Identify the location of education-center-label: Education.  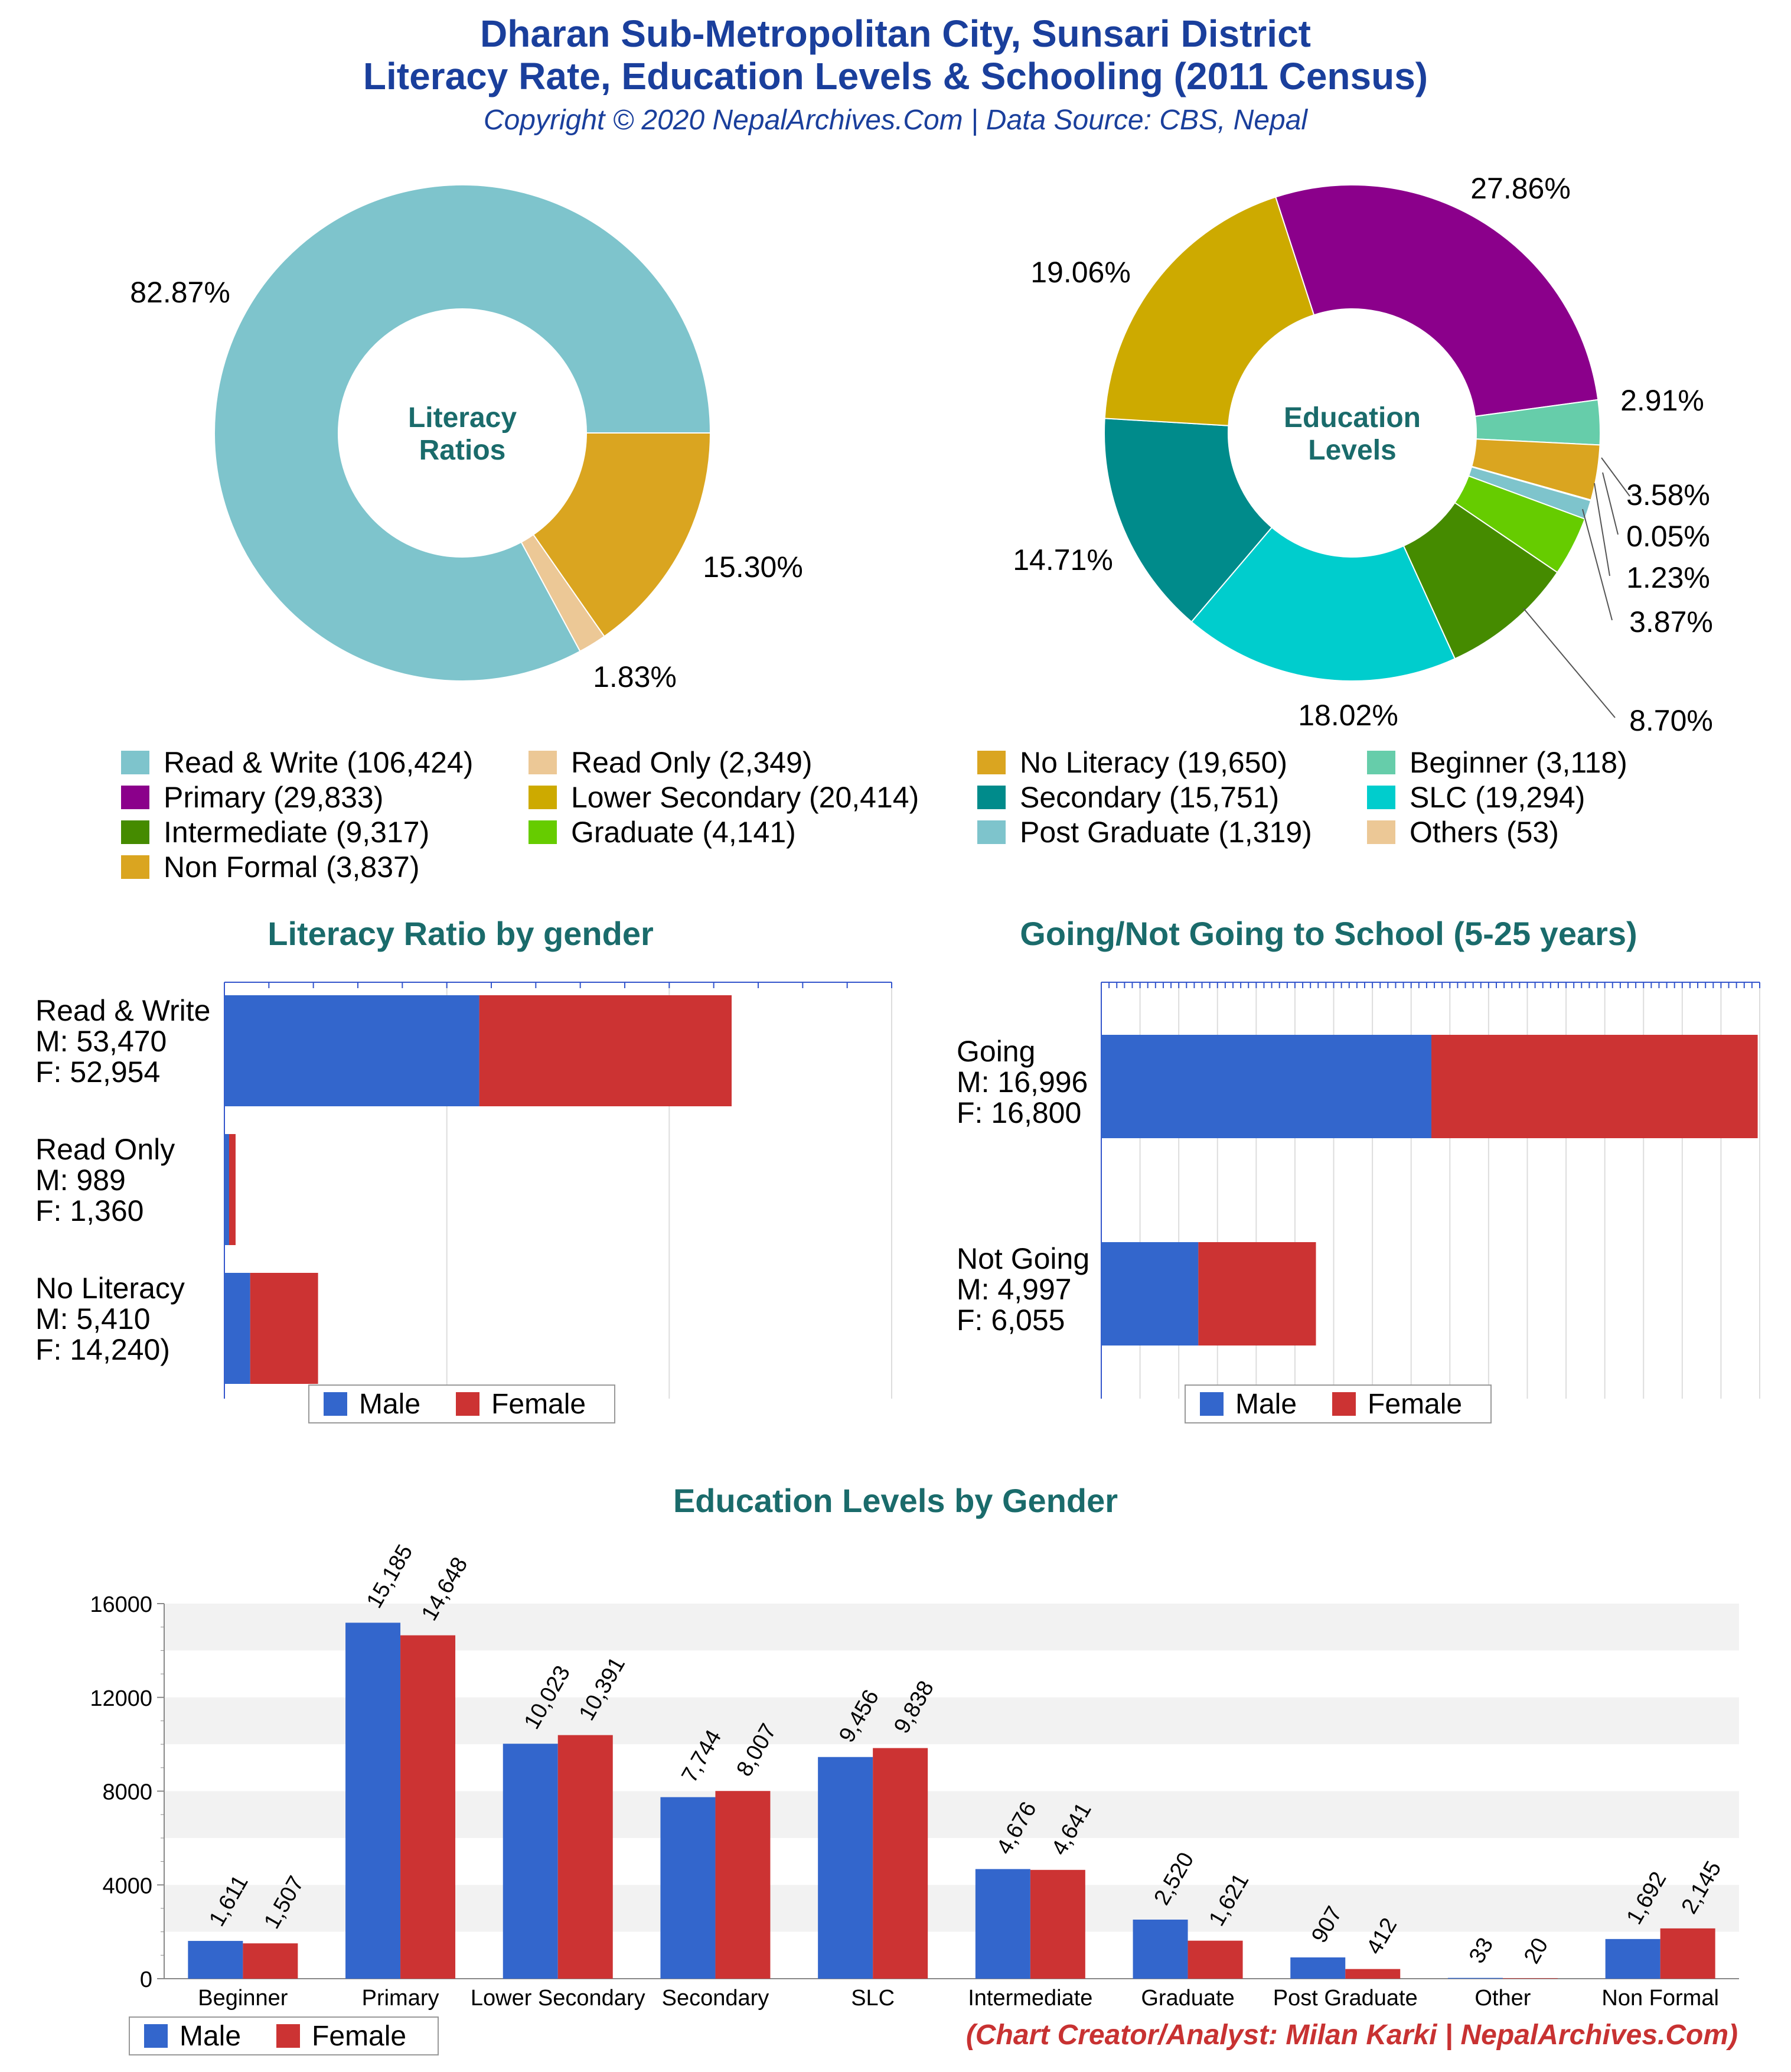
(1352, 418).